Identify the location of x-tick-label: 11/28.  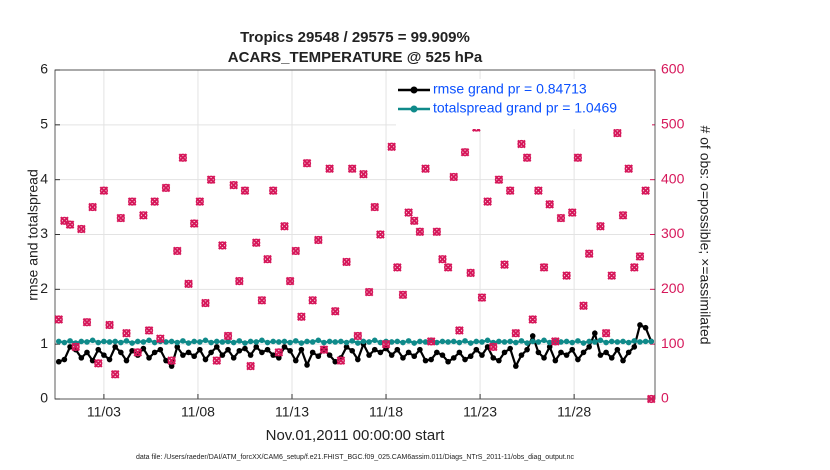
(574, 412).